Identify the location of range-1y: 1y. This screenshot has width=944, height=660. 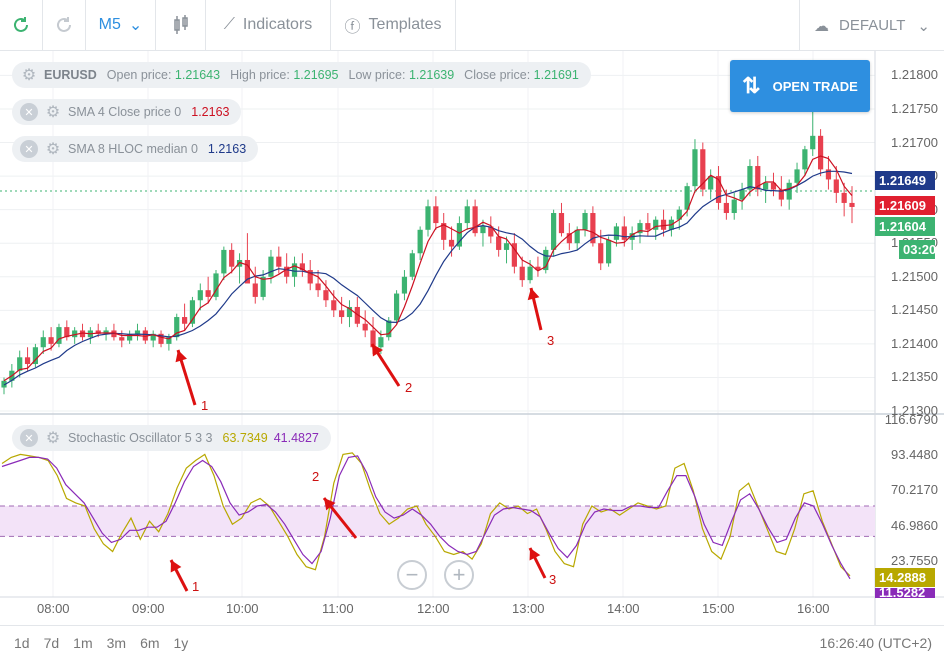
(181, 643).